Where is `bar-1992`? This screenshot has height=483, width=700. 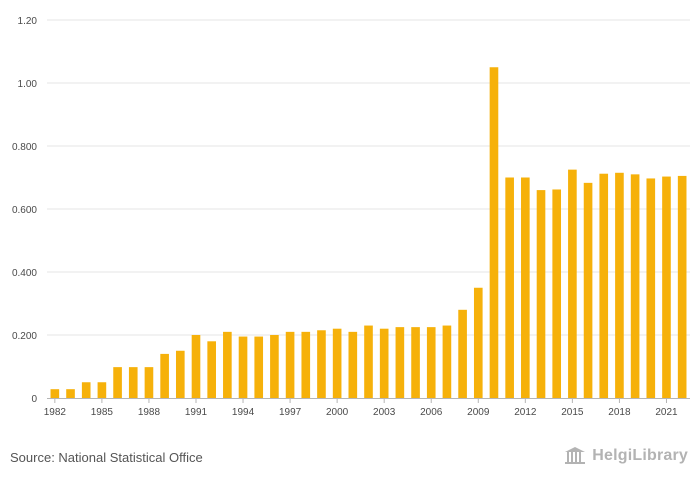
bar-1992 is located at coordinates (211, 369).